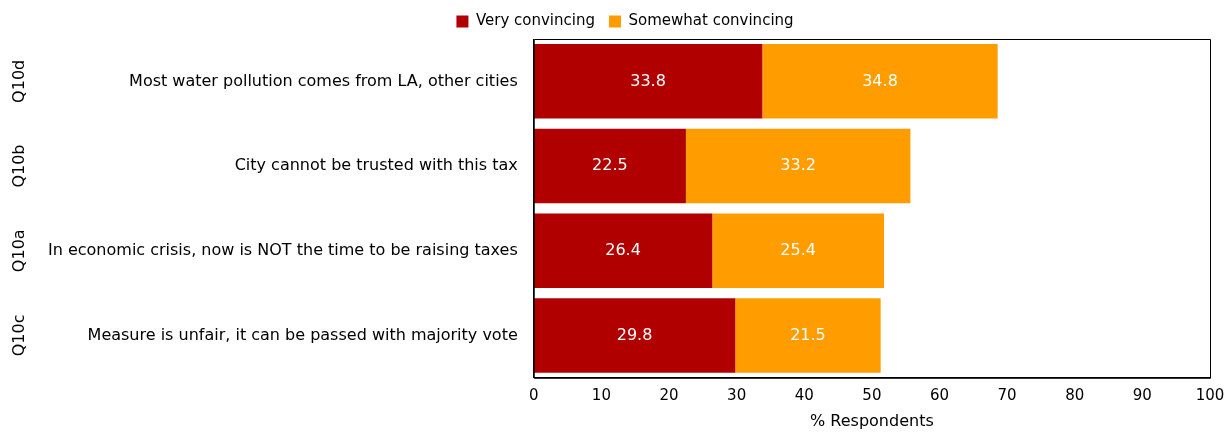  What do you see at coordinates (19, 166) in the screenshot?
I see `text: Q10b` at bounding box center [19, 166].